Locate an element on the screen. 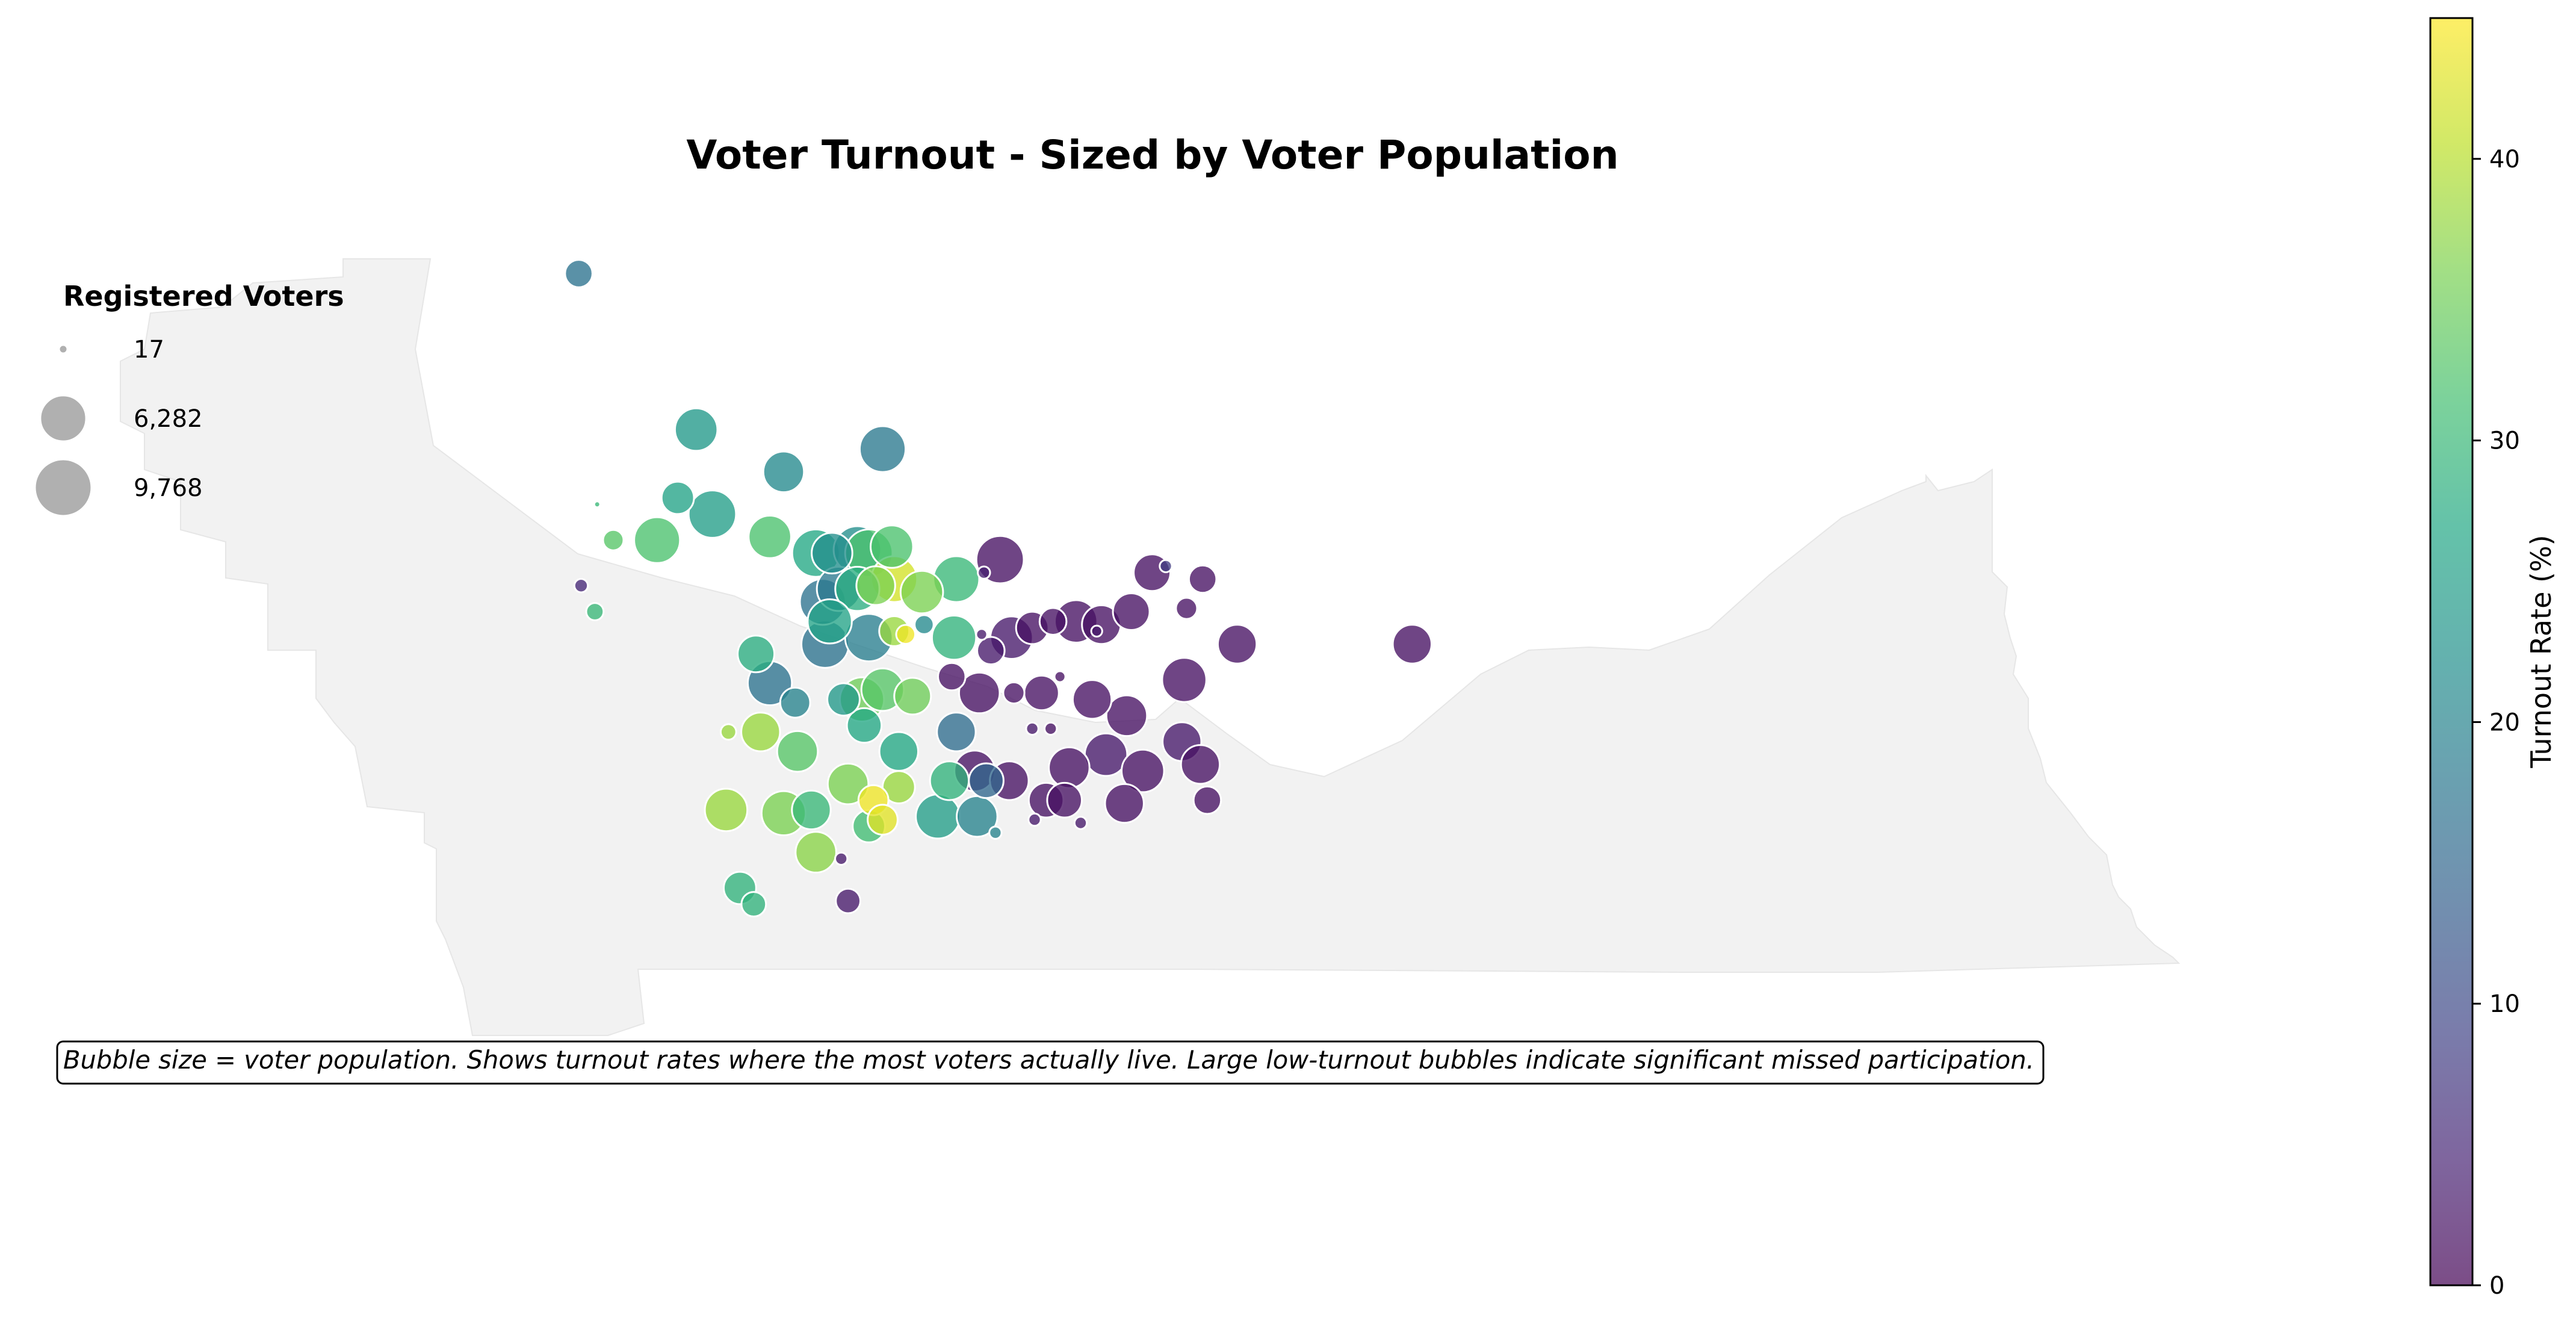 The height and width of the screenshot is (1319, 2576). colorbar-tick-label: 10 is located at coordinates (2504, 1004).